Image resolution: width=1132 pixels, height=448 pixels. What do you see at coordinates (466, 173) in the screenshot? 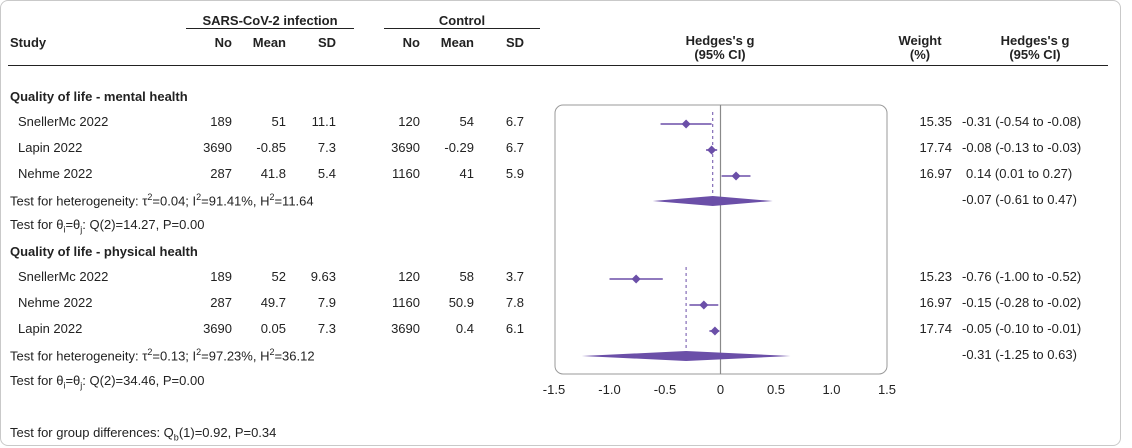
I see `mean2-value: 41` at bounding box center [466, 173].